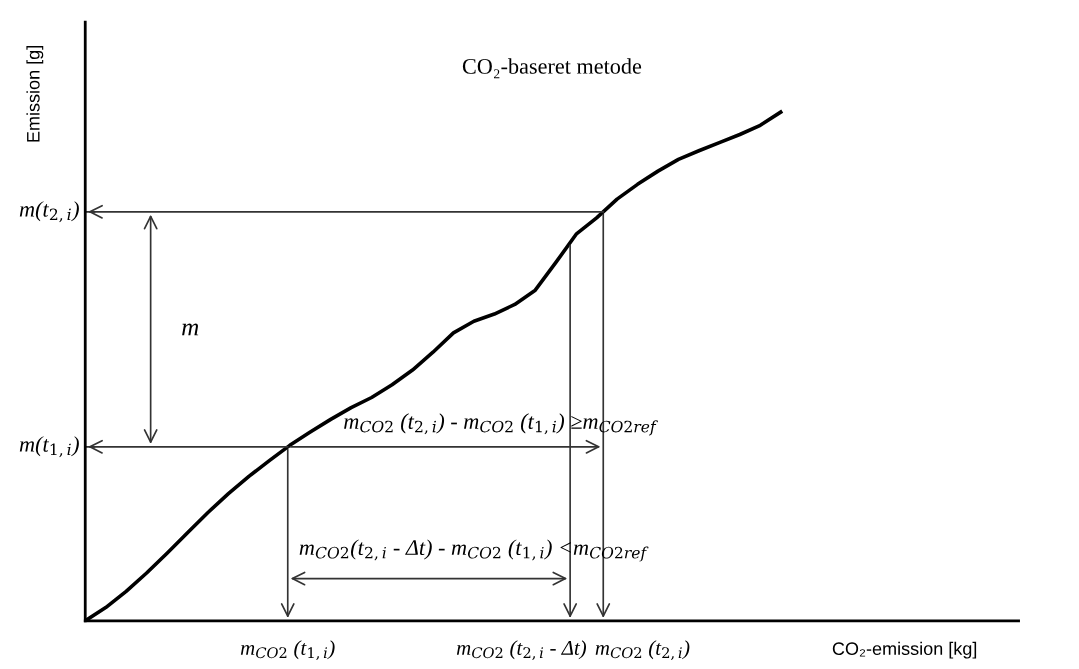 The height and width of the screenshot is (669, 1079). Describe the element at coordinates (35, 94) in the screenshot. I see `y-axis-title: Emission [g]` at that location.